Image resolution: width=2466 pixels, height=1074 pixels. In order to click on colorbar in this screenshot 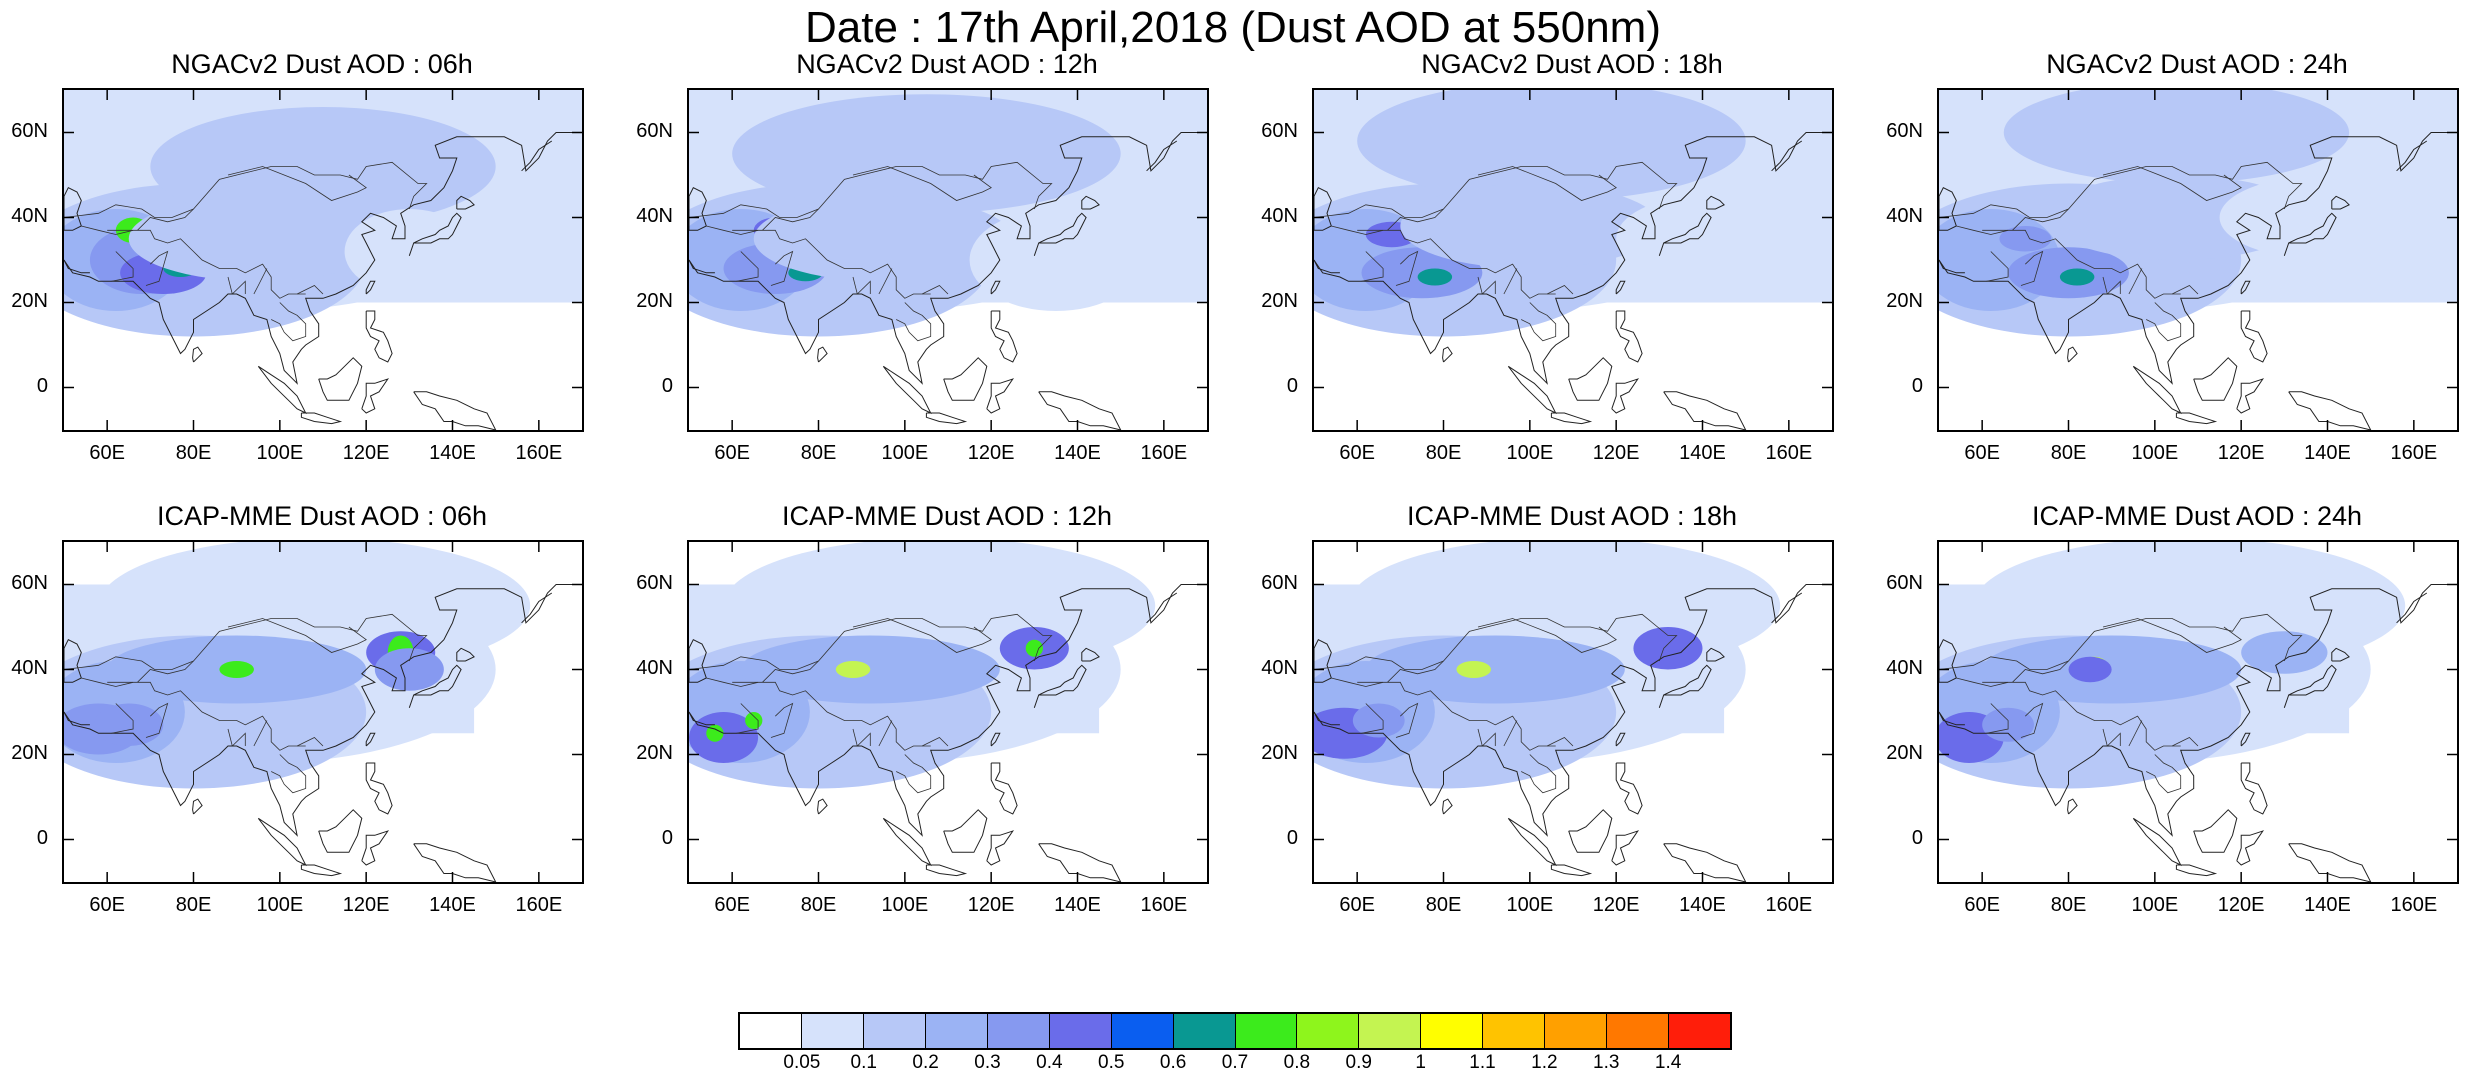, I will do `click(1235, 1031)`.